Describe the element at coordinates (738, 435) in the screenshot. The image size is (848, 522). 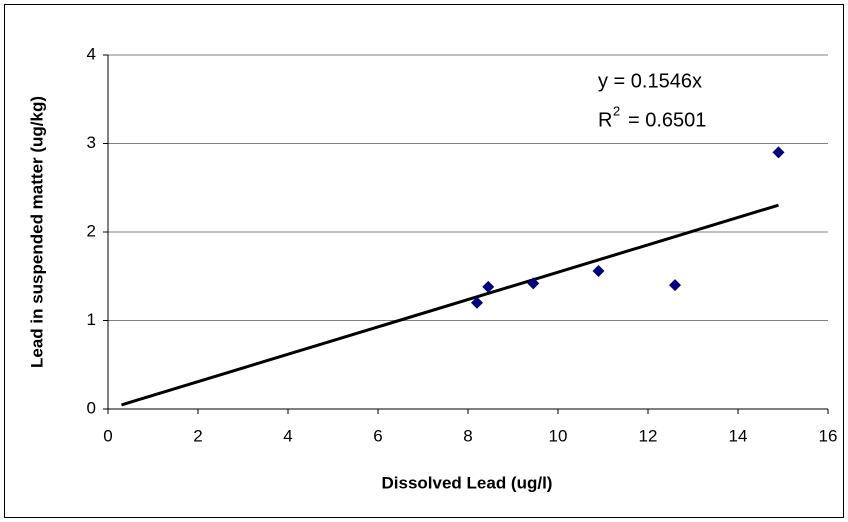
I see `x-tick-label: 14` at that location.